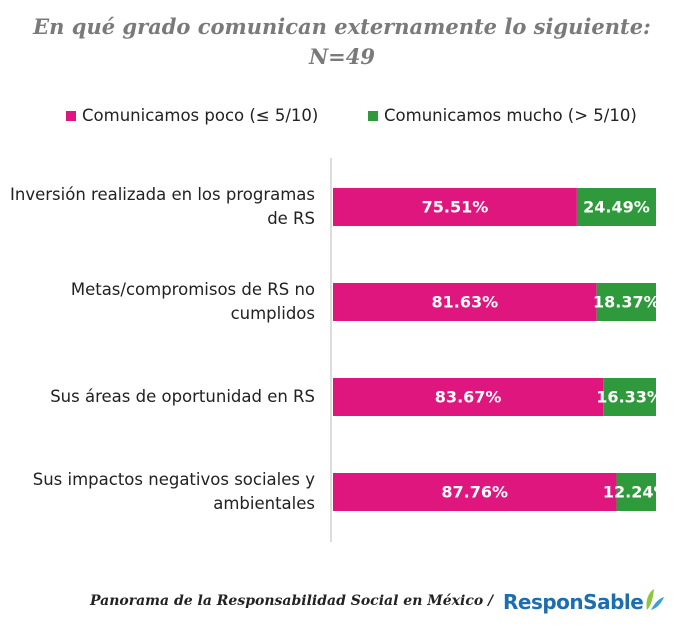 Image resolution: width=684 pixels, height=626 pixels. I want to click on value-label: 16.33%, so click(629, 397).